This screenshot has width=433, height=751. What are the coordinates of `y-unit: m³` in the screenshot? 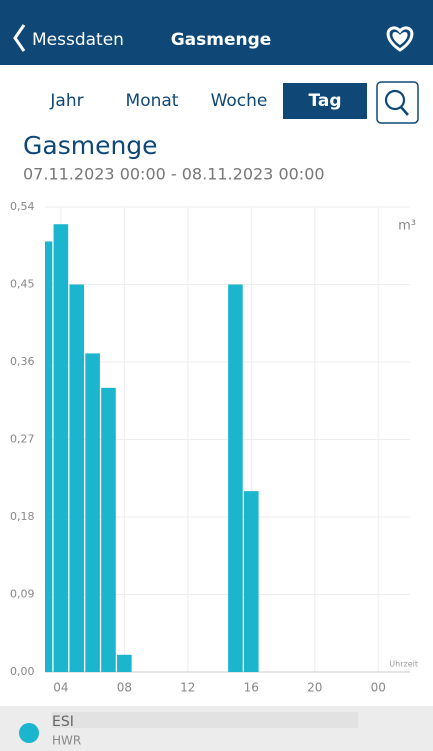 It's located at (407, 226).